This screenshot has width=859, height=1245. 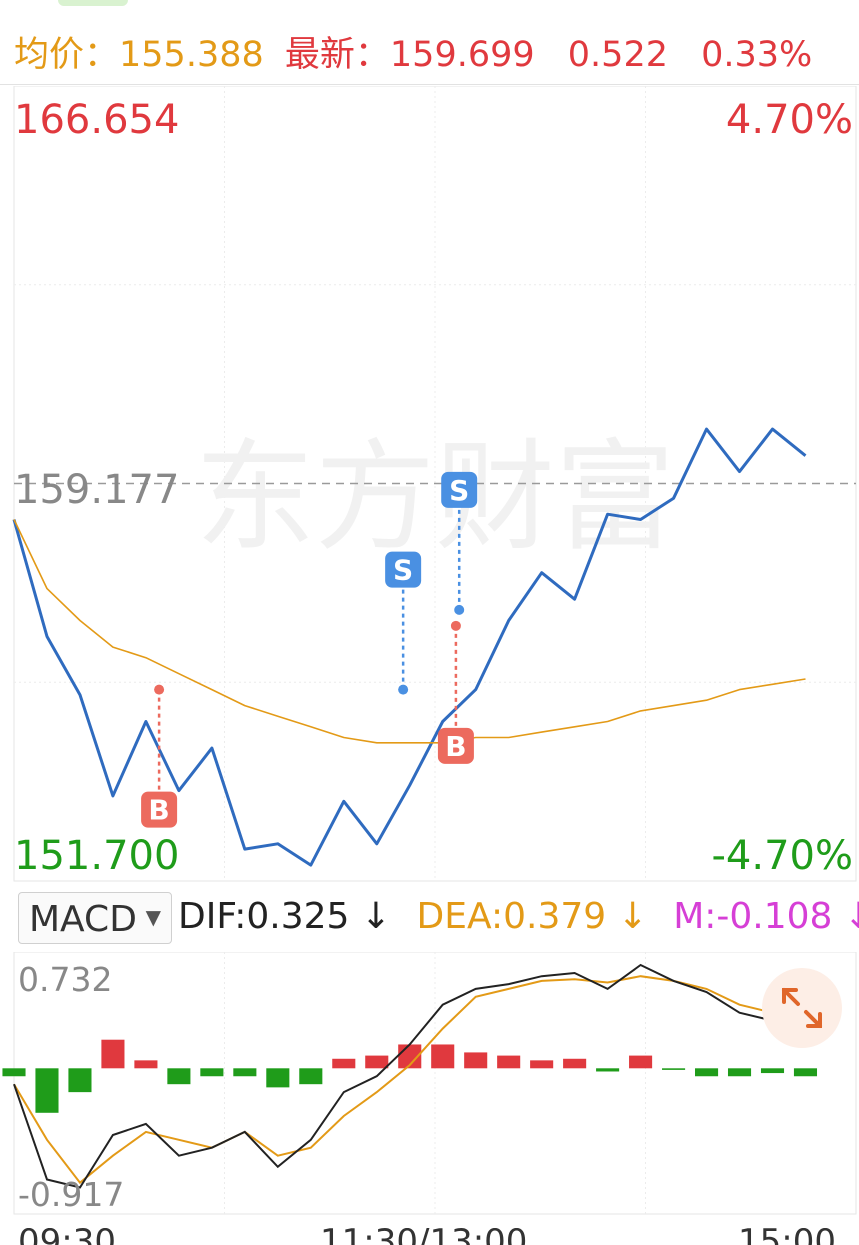 I want to click on latest-value: 159.699, so click(x=462, y=55).